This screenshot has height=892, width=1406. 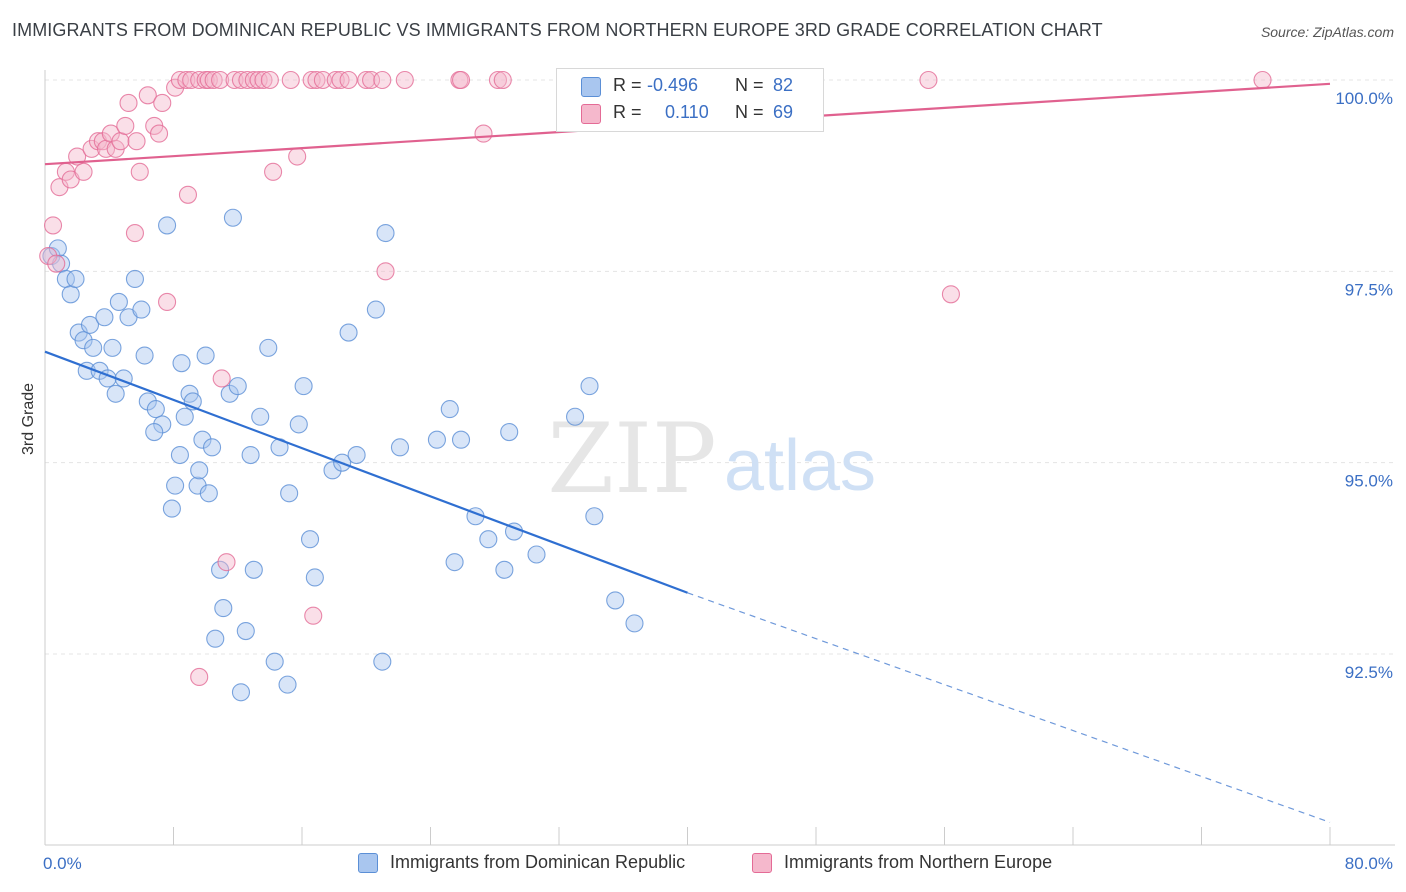 What do you see at coordinates (1369, 289) in the screenshot?
I see `y-tick-label: 97.5%` at bounding box center [1369, 289].